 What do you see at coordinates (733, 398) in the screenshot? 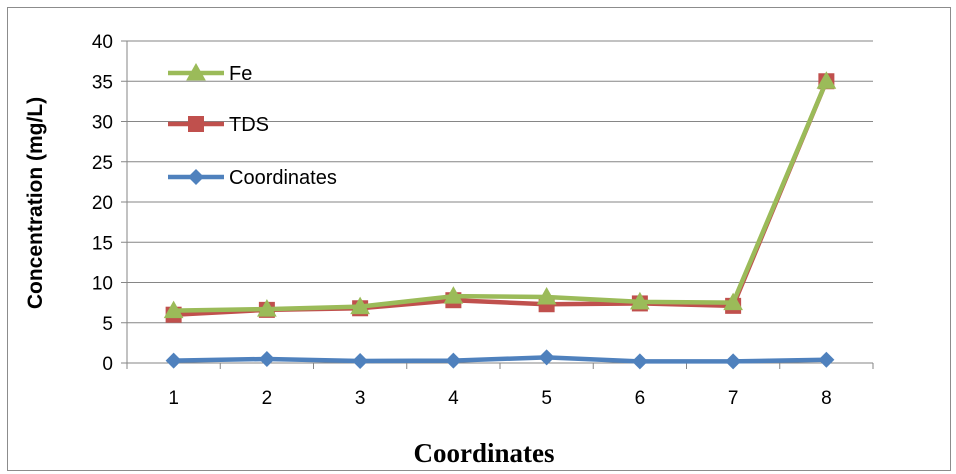
I see `x-tick-label: 7` at bounding box center [733, 398].